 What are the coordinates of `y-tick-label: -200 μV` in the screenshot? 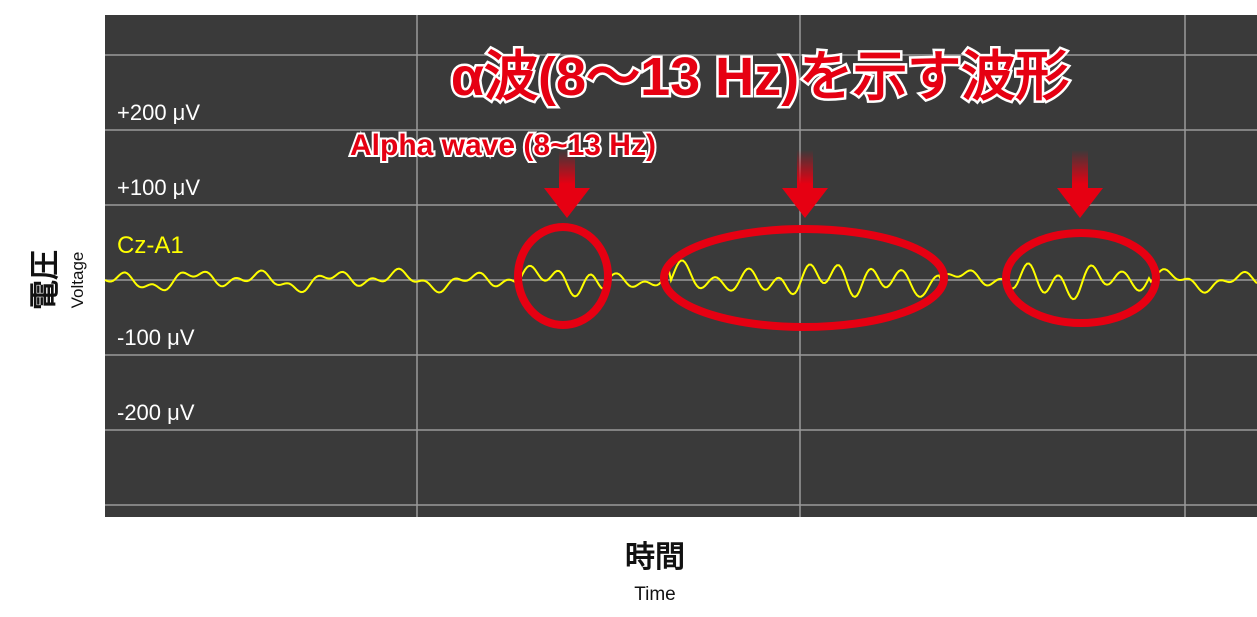 It's located at (156, 412).